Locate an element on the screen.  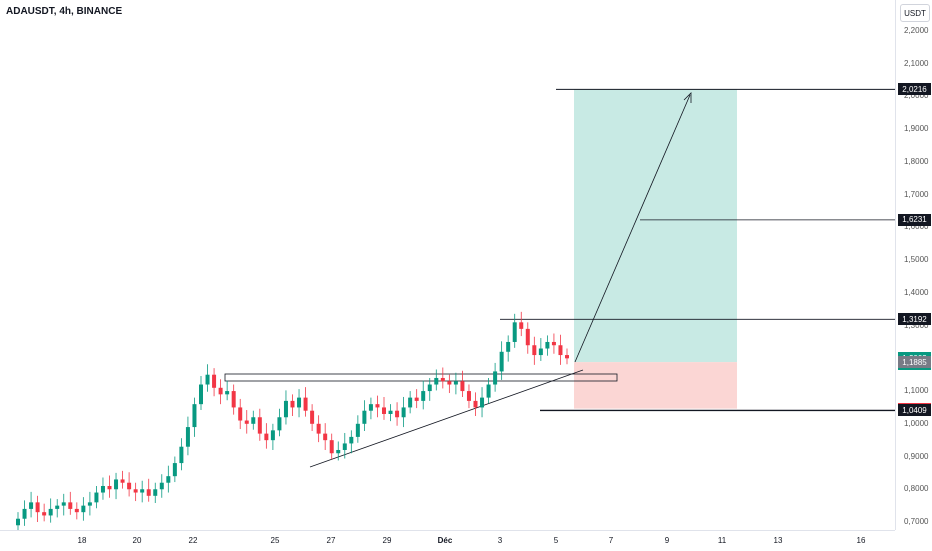
time-axis-label: Déc is located at coordinates (445, 540).